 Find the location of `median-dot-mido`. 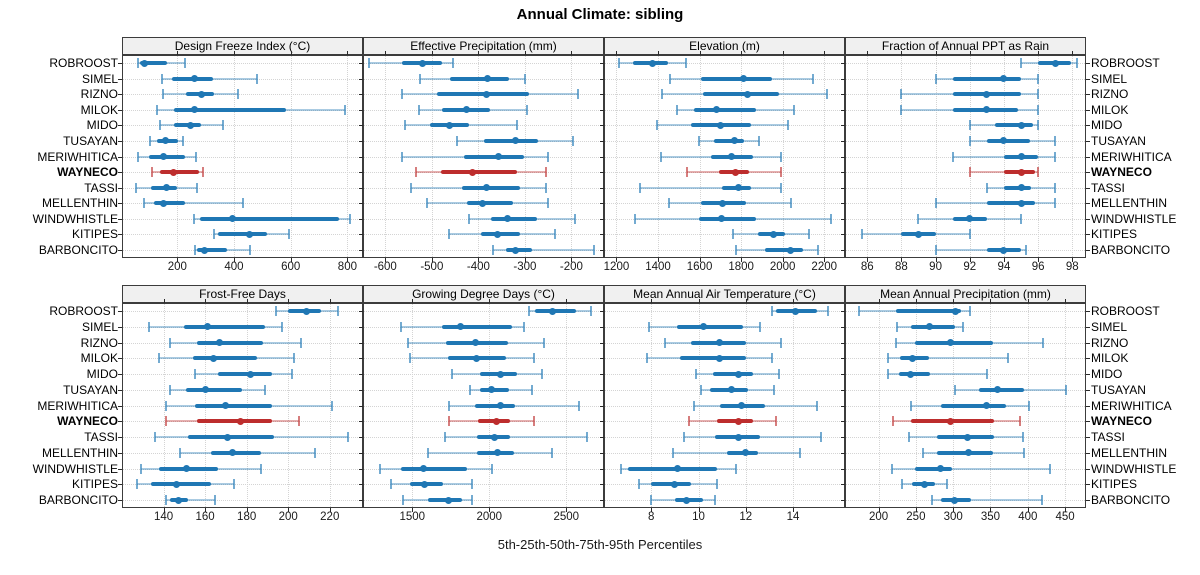

median-dot-mido is located at coordinates (720, 125).